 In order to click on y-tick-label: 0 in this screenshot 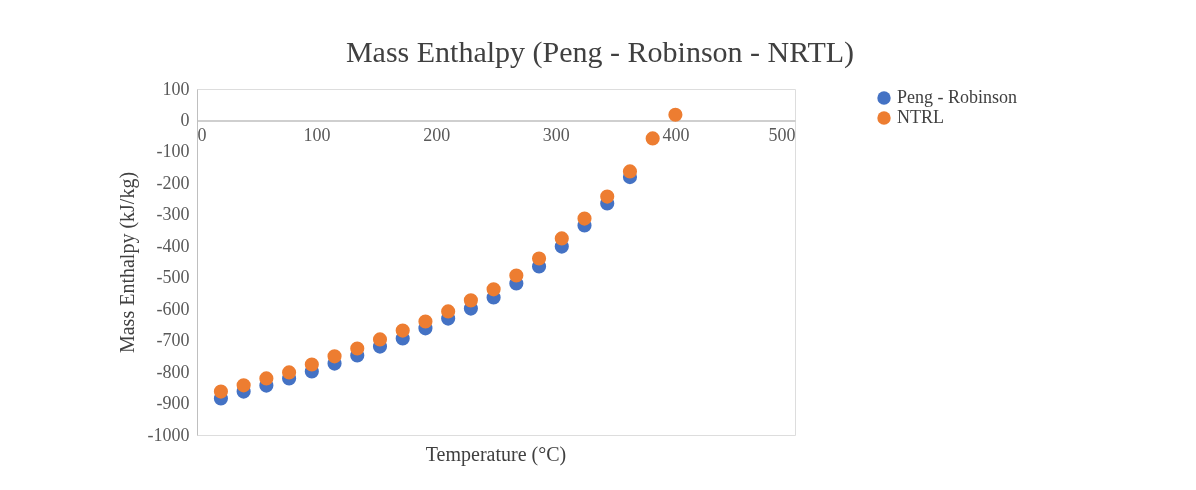, I will do `click(185, 119)`.